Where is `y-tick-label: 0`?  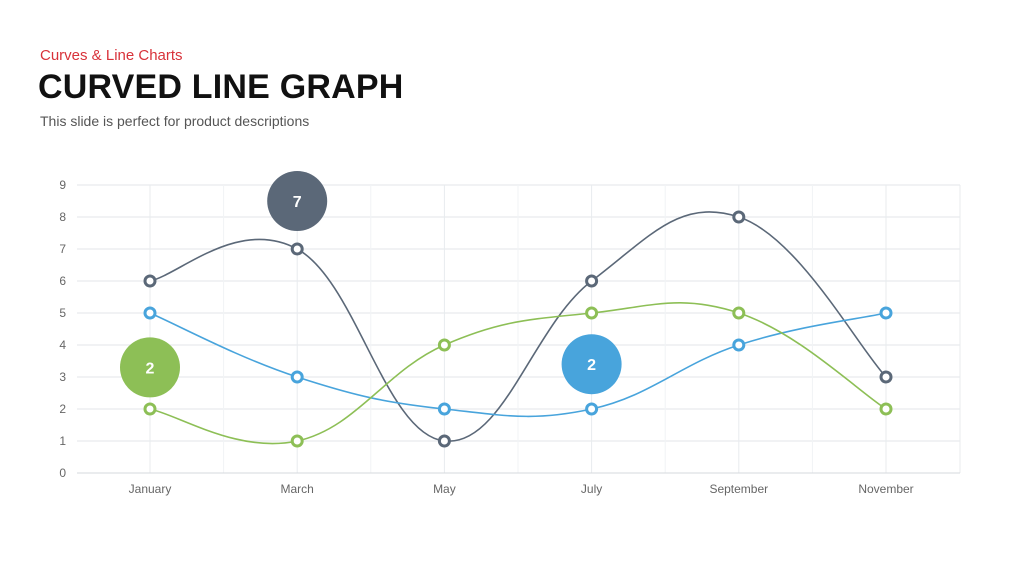
y-tick-label: 0 is located at coordinates (62, 473).